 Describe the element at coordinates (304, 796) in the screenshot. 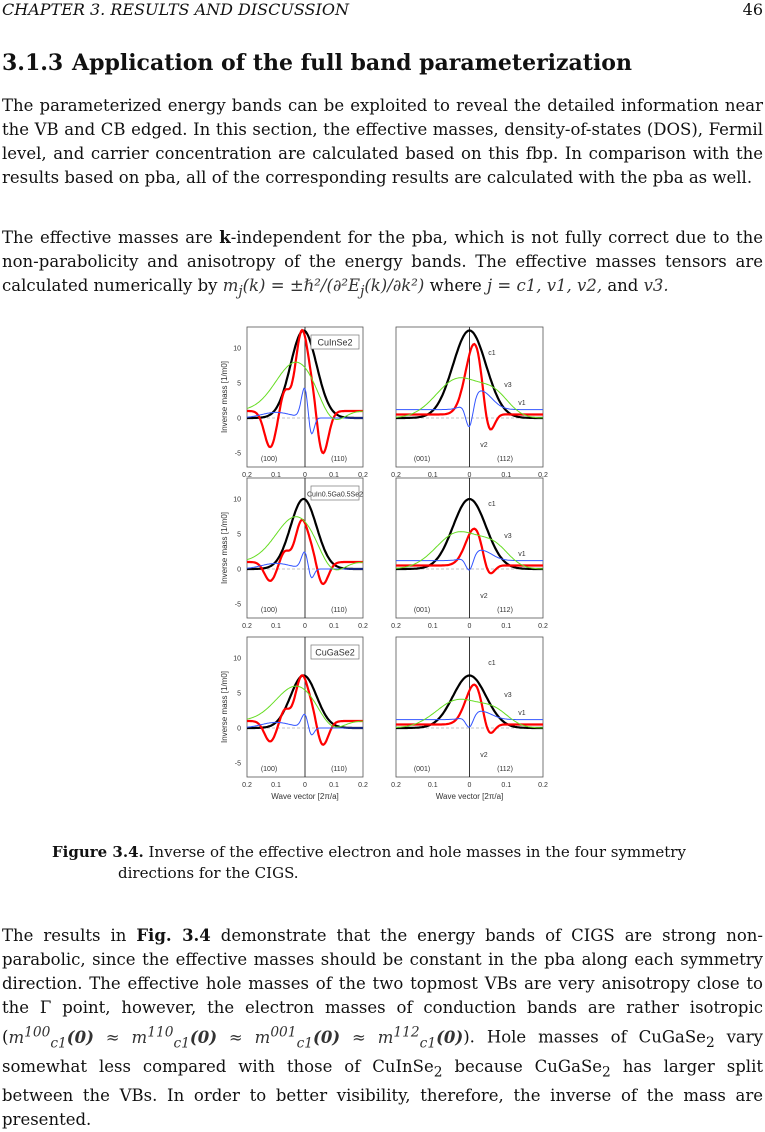

I see `x-axis-label-left: Wave vector [2π/a]` at that location.